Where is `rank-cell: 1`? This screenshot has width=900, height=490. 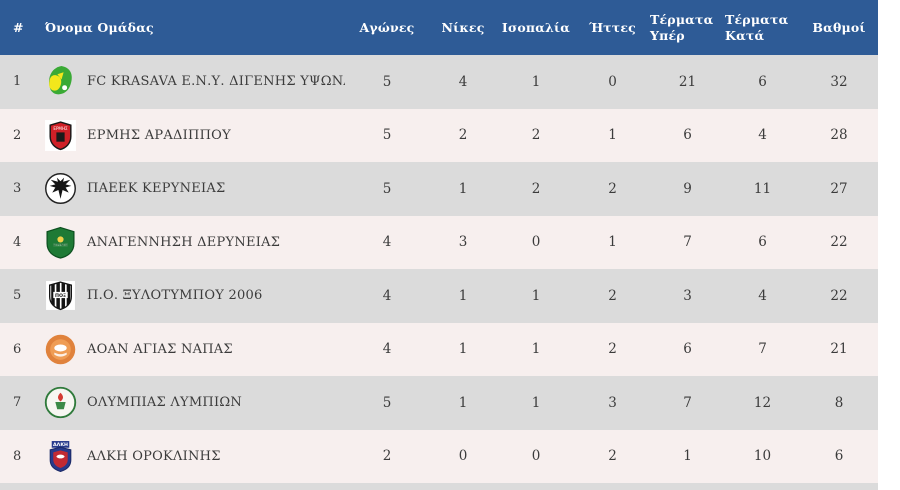
rank-cell: 1 is located at coordinates (17, 82).